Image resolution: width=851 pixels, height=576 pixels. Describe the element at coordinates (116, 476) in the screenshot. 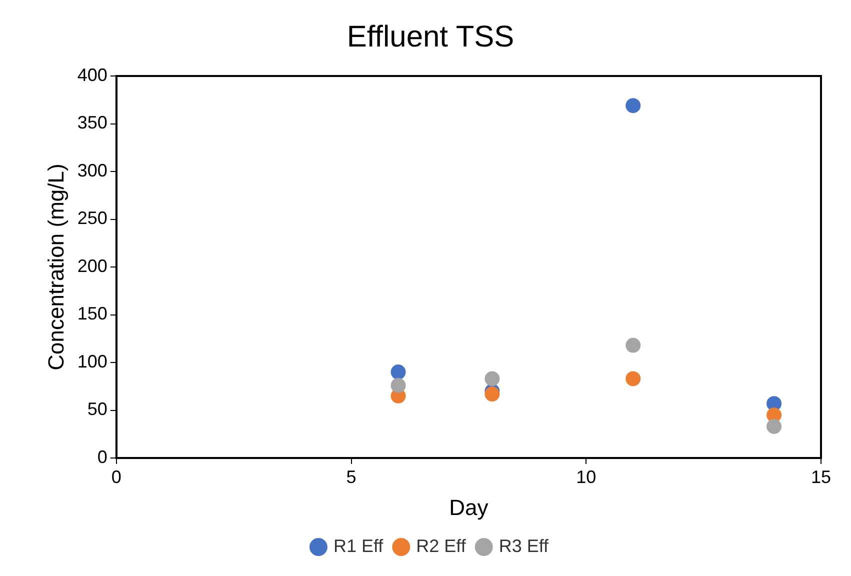

I see `x-tick-label: 0` at that location.